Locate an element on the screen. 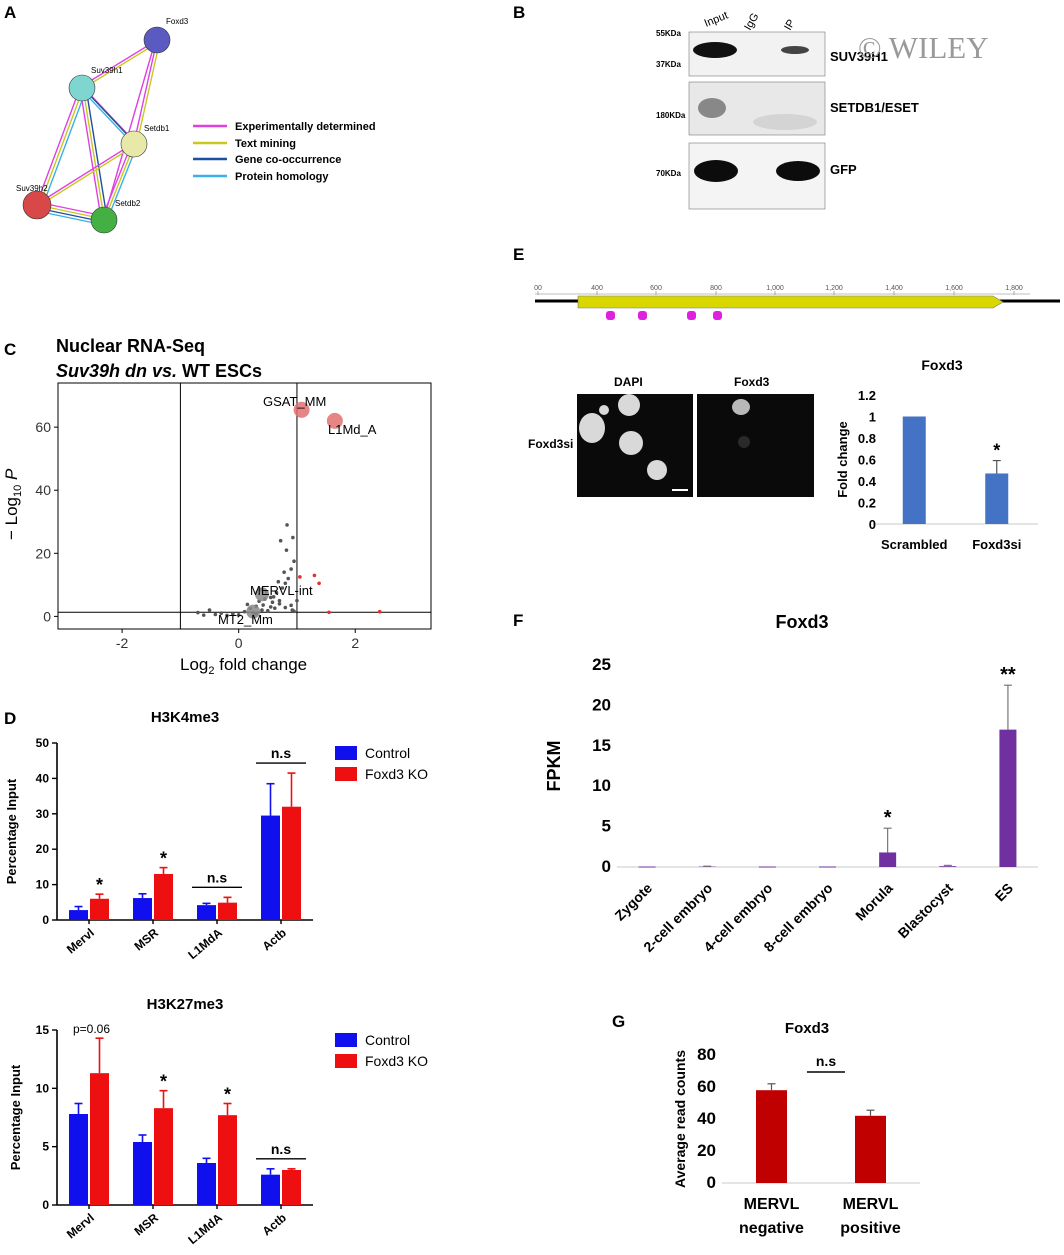  panel-label-a: A is located at coordinates (10, 12).